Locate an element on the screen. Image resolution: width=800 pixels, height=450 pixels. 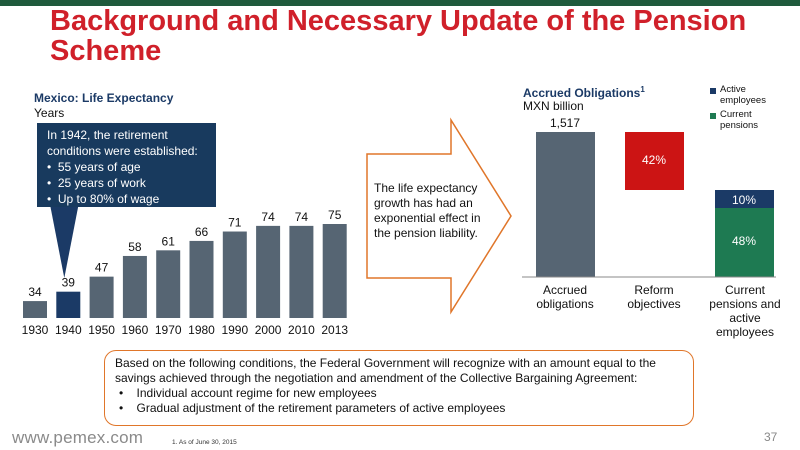
right-arrow-shape is located at coordinates (439, 216).